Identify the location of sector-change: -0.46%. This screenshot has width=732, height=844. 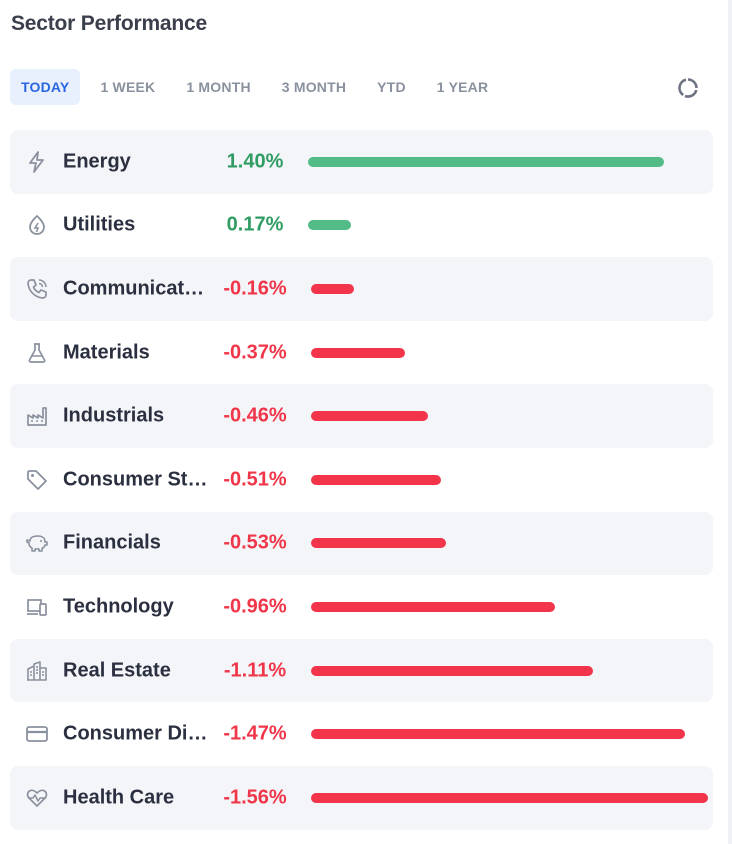
(255, 415).